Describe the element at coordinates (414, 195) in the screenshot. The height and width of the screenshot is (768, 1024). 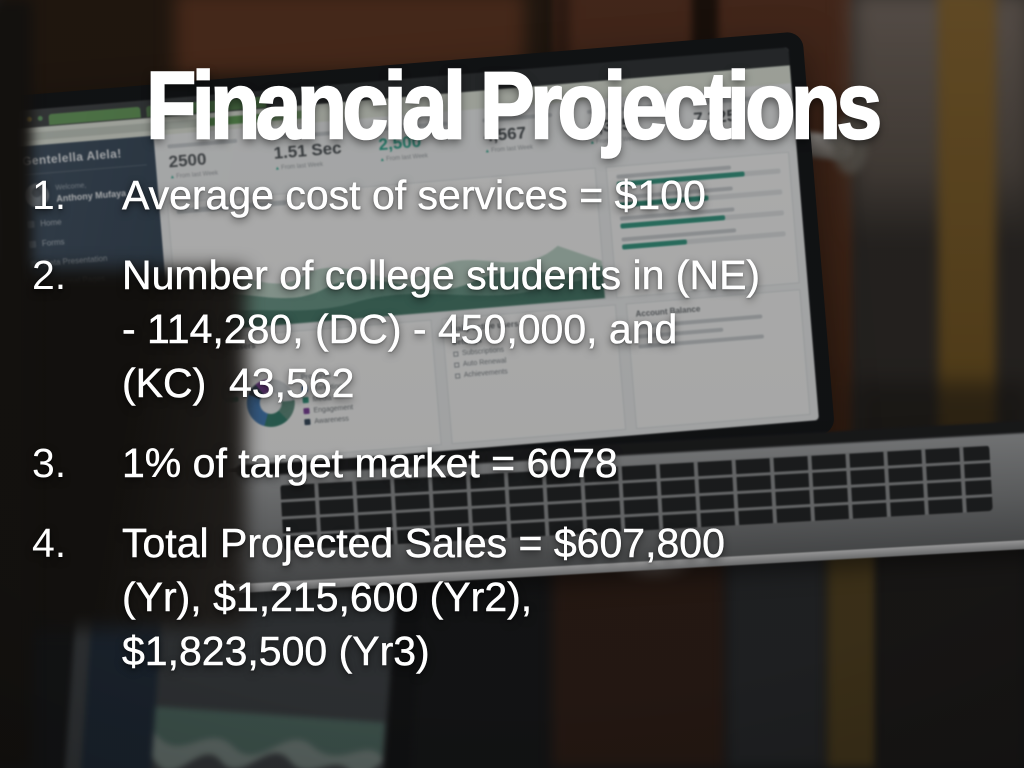
I see `item-line: Average cost of services = $100` at that location.